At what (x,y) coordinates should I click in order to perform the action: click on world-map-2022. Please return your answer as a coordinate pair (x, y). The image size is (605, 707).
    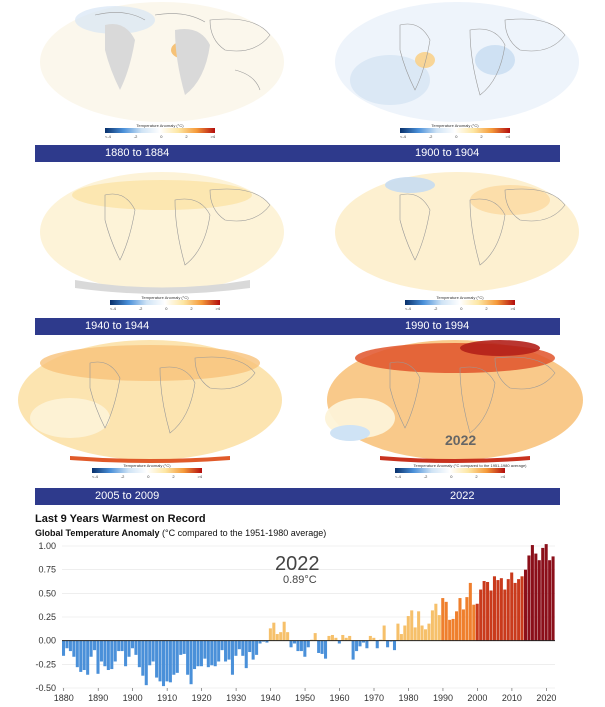
    Looking at the image, I should click on (454, 401).